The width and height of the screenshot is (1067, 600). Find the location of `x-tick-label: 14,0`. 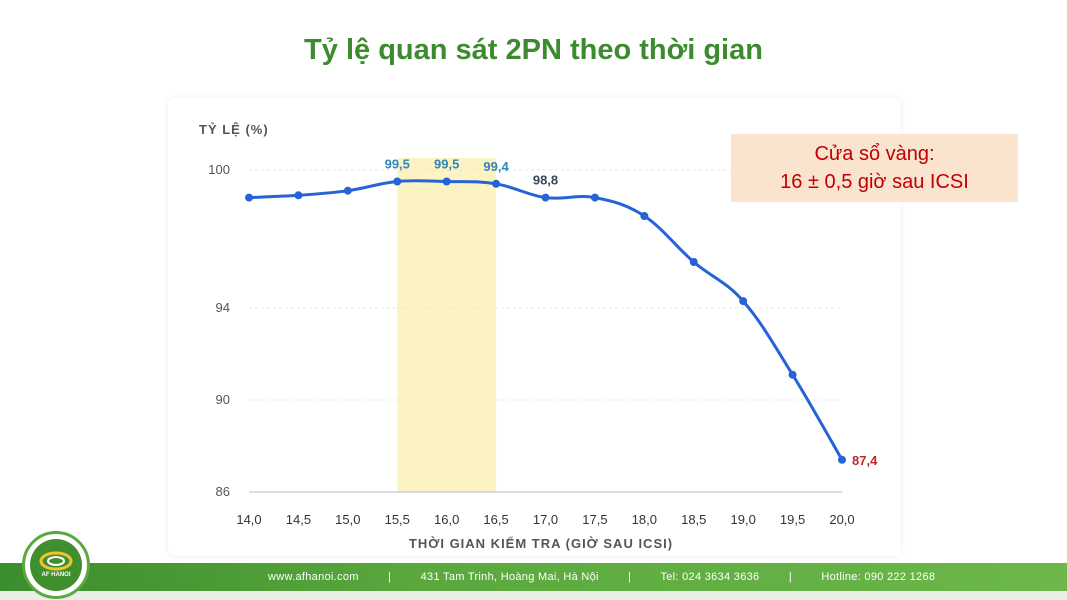

x-tick-label: 14,0 is located at coordinates (248, 519).